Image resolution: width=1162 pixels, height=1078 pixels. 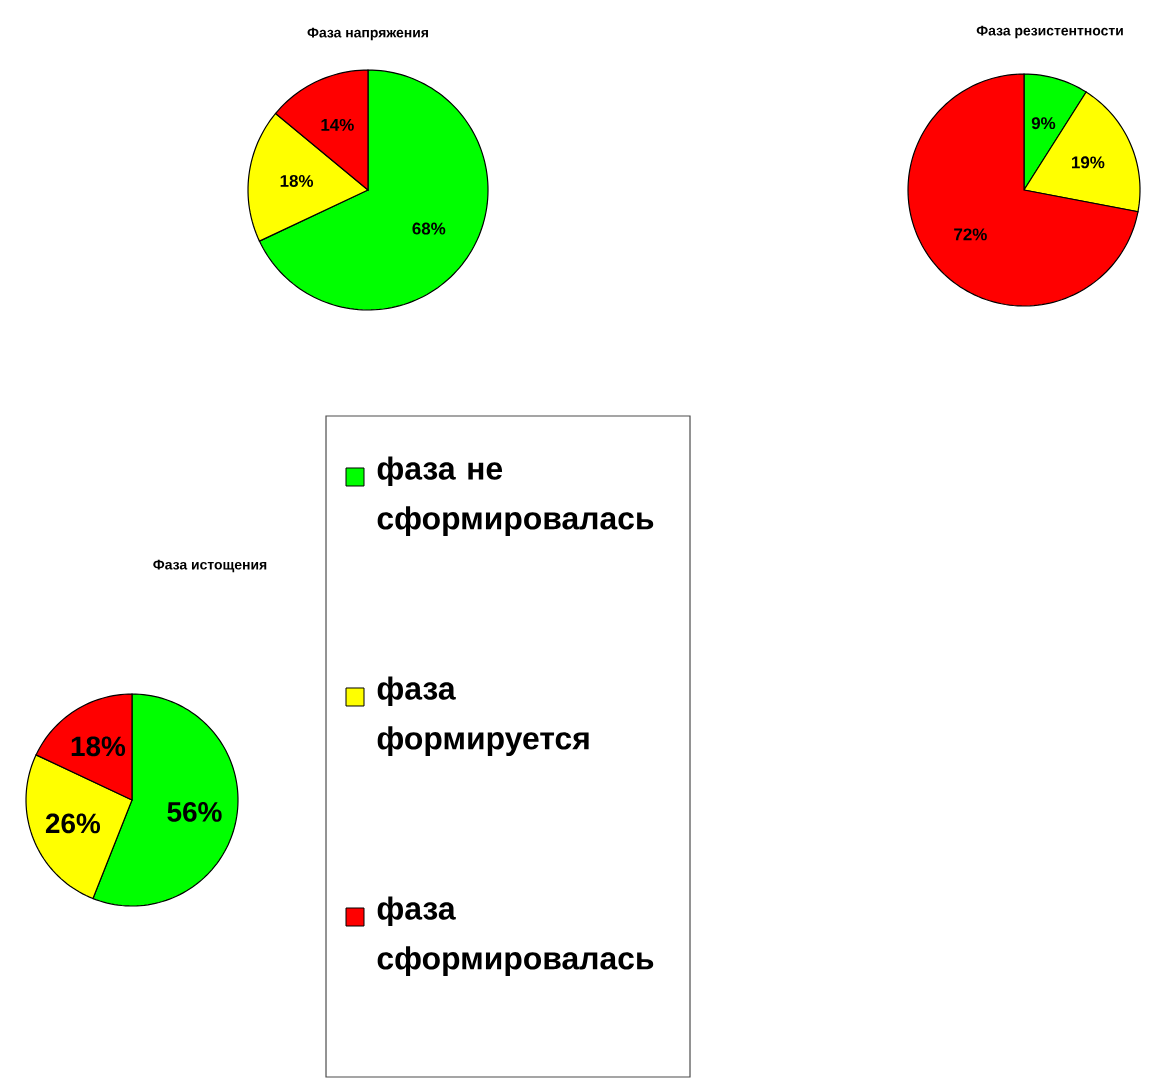 What do you see at coordinates (429, 228) in the screenshot?
I see `data-label: 68%` at bounding box center [429, 228].